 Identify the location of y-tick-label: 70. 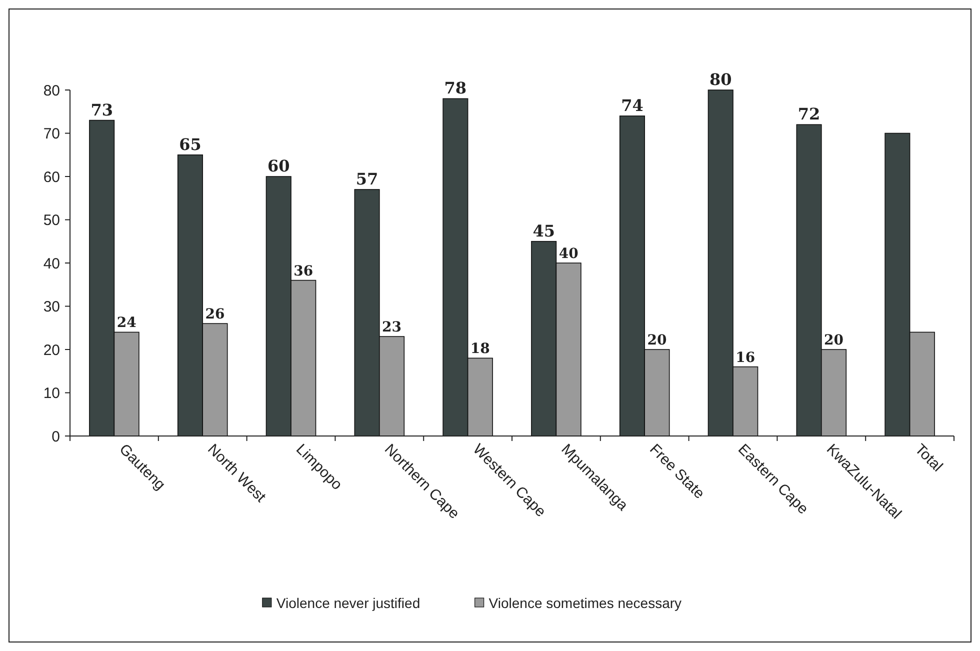
(51, 134).